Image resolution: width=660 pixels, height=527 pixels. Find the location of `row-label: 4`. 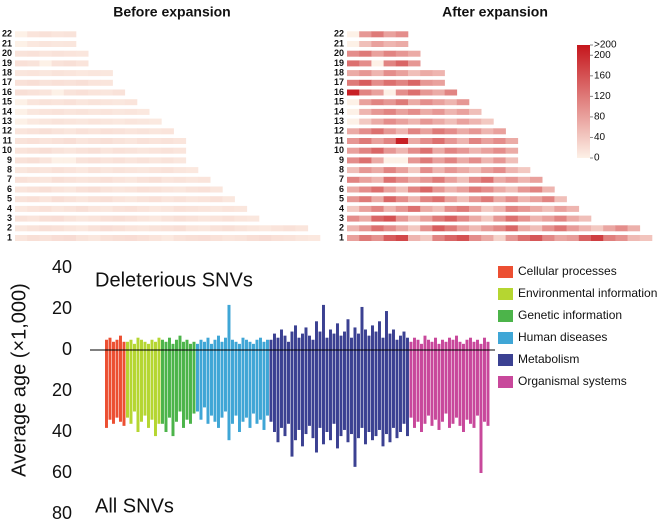

row-label: 4 is located at coordinates (341, 208).